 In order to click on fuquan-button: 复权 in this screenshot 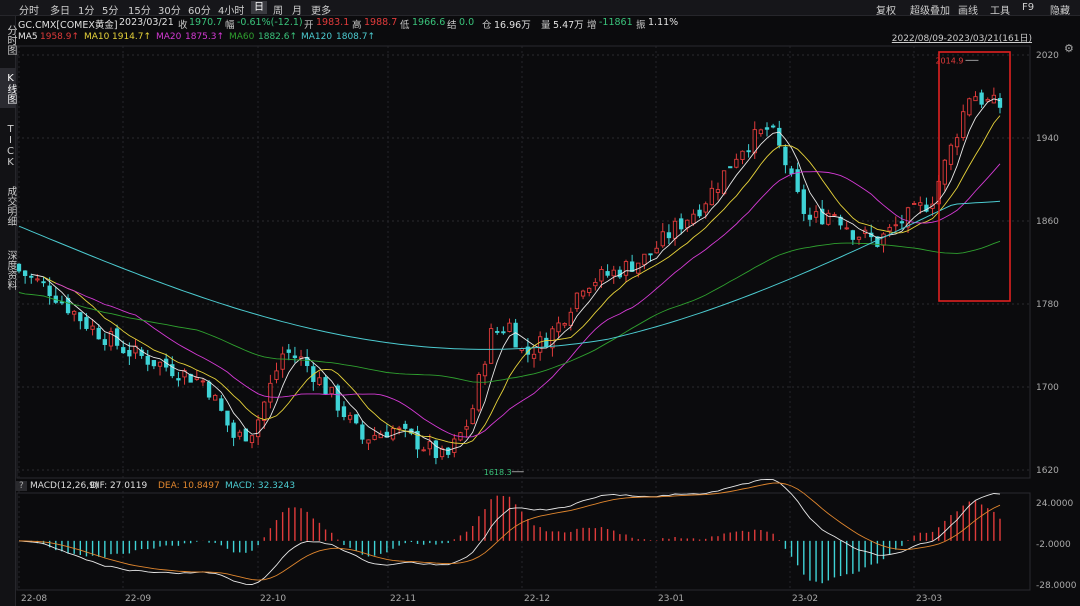, I will do `click(886, 11)`.